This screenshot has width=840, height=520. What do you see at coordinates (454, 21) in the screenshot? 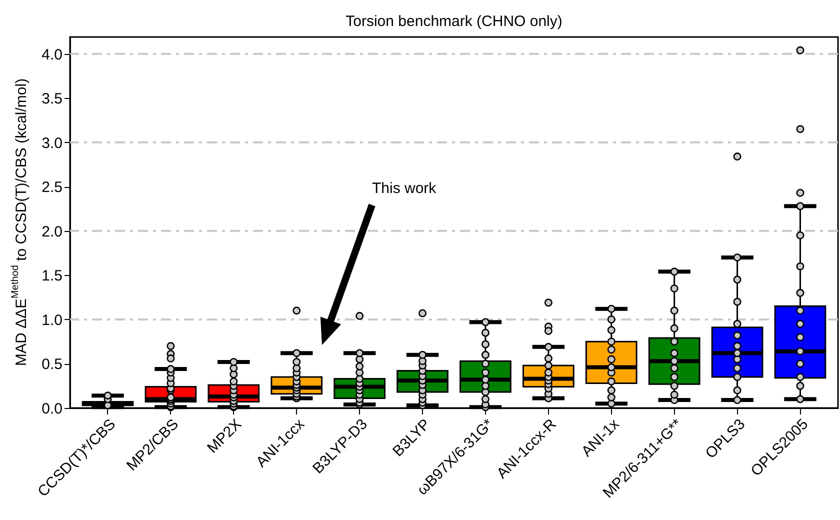
I see `chart-title: Torsion benchmark (CHNO only)` at bounding box center [454, 21].